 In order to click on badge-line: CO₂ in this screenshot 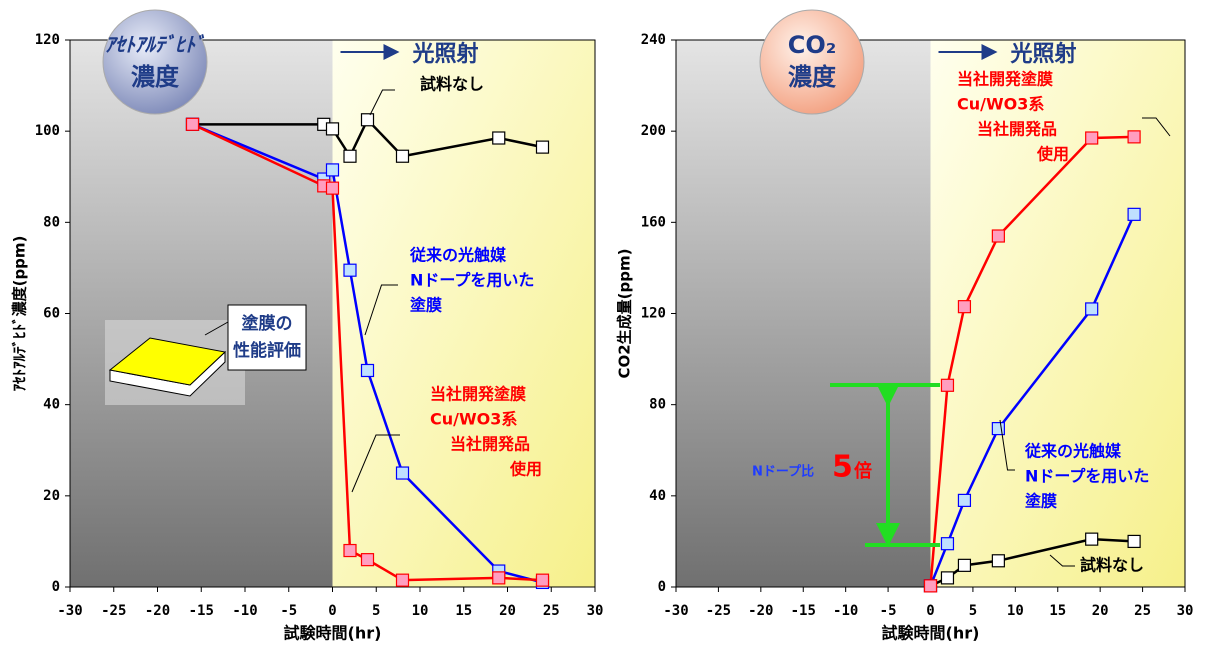, I will do `click(812, 45)`.